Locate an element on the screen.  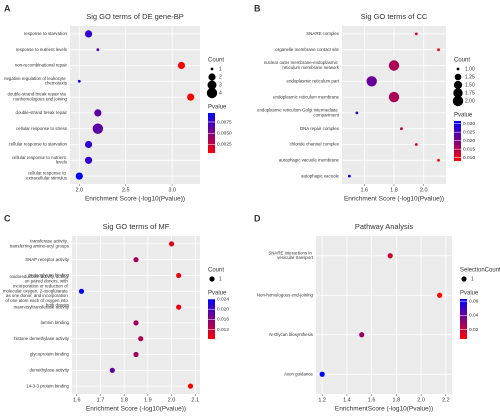
color-tick-label: 0.025 is located at coordinates (469, 132).